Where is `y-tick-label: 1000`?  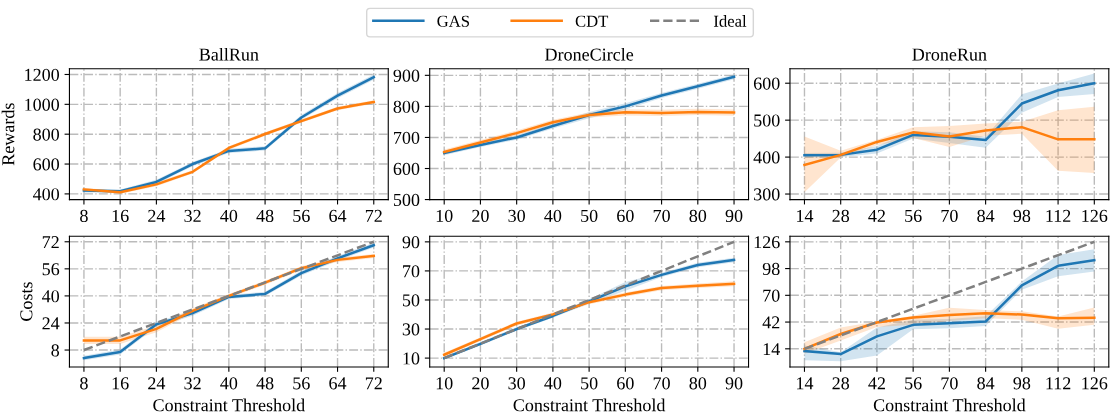 y-tick-label: 1000 is located at coordinates (42, 104).